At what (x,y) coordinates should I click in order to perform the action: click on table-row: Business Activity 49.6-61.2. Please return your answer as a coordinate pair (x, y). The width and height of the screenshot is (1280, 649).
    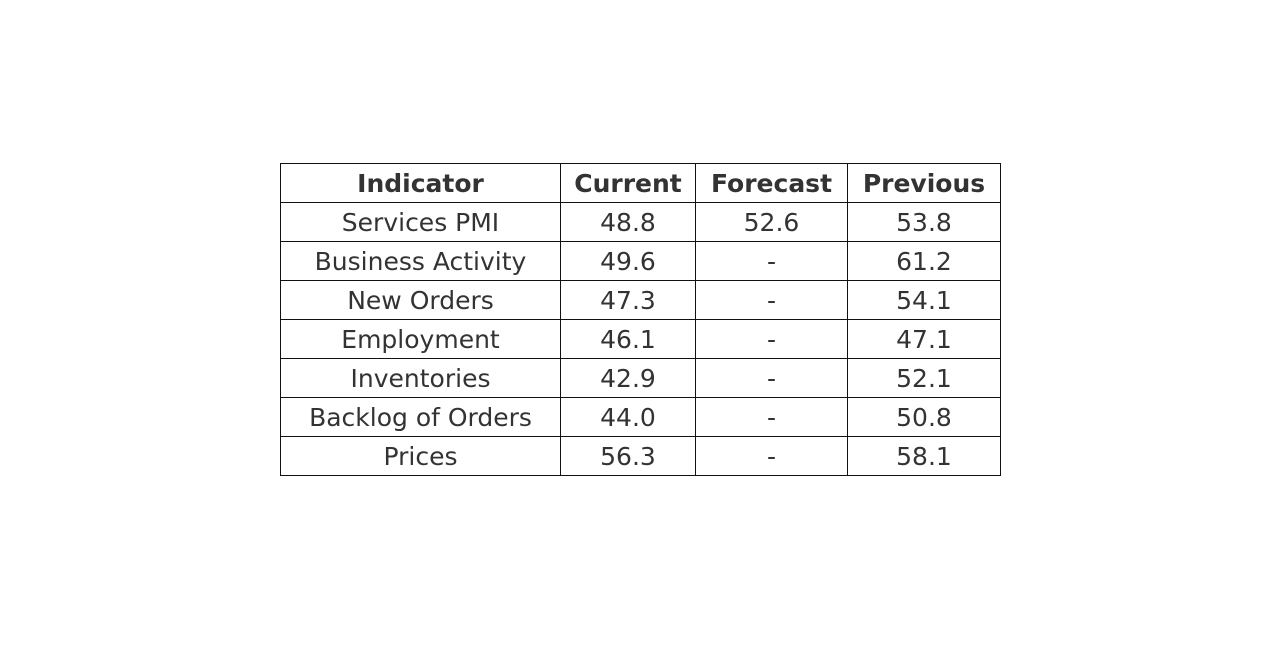
    Looking at the image, I should click on (640, 261).